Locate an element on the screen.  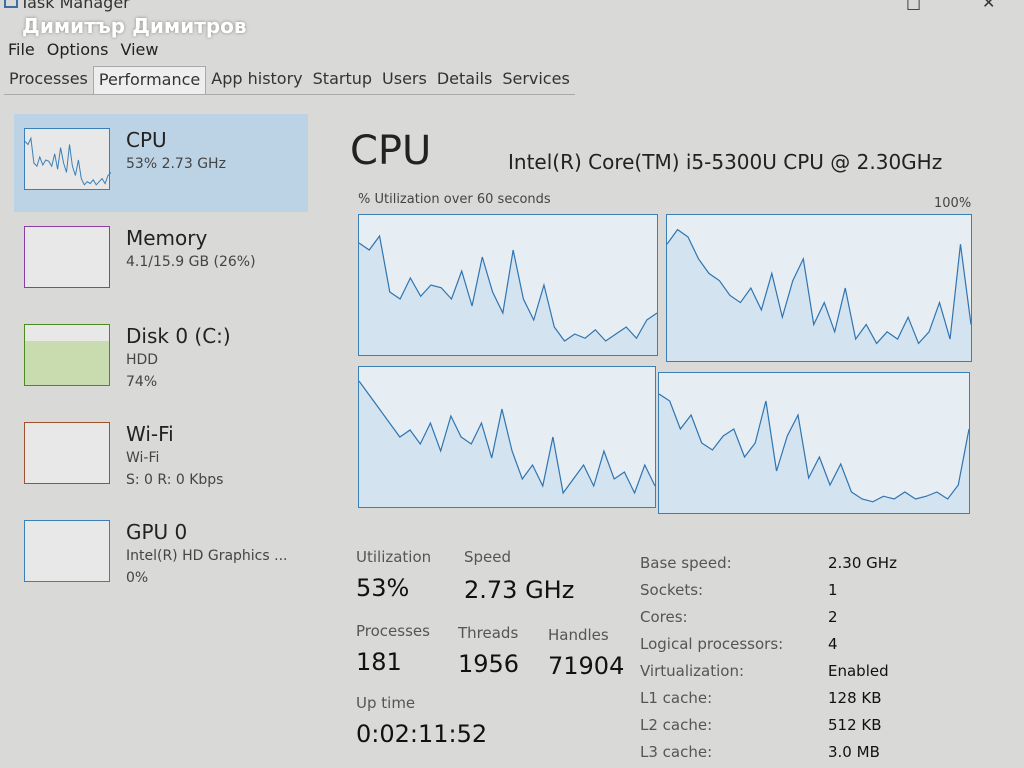
processes-value: 181 is located at coordinates (379, 662).